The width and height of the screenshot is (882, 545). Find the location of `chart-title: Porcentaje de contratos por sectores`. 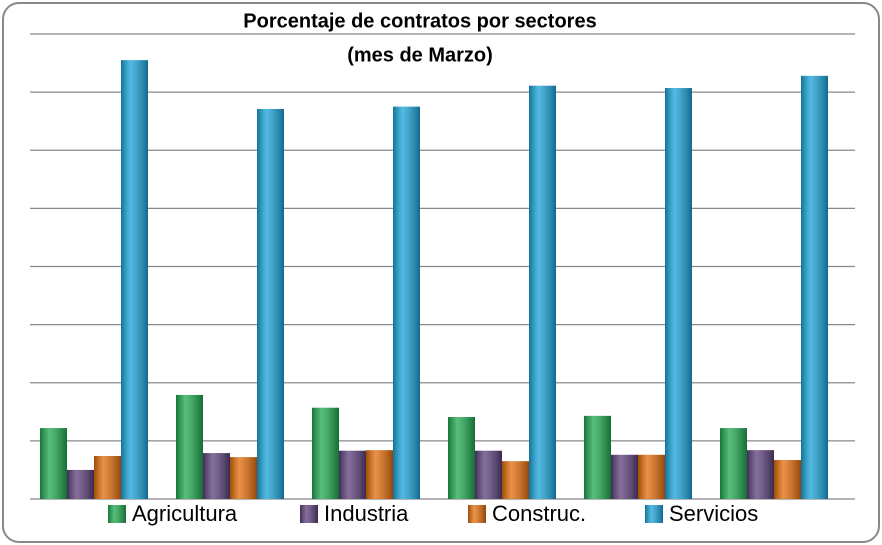

chart-title: Porcentaje de contratos por sectores is located at coordinates (419, 21).